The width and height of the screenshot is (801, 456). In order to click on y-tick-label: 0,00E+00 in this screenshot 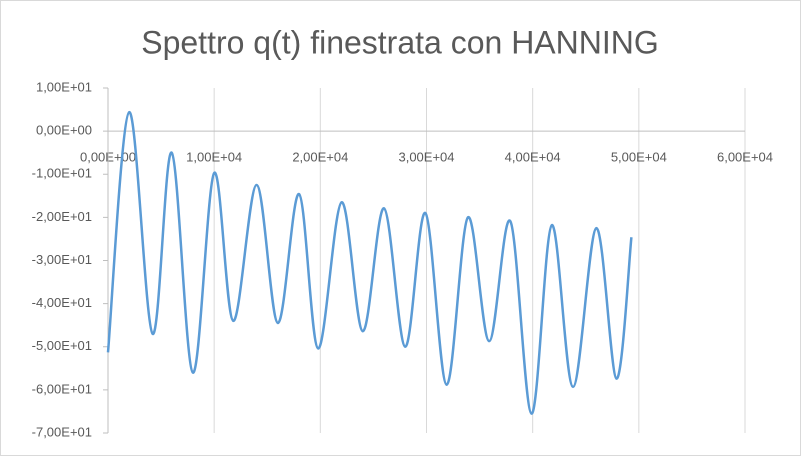, I will do `click(64, 130)`.